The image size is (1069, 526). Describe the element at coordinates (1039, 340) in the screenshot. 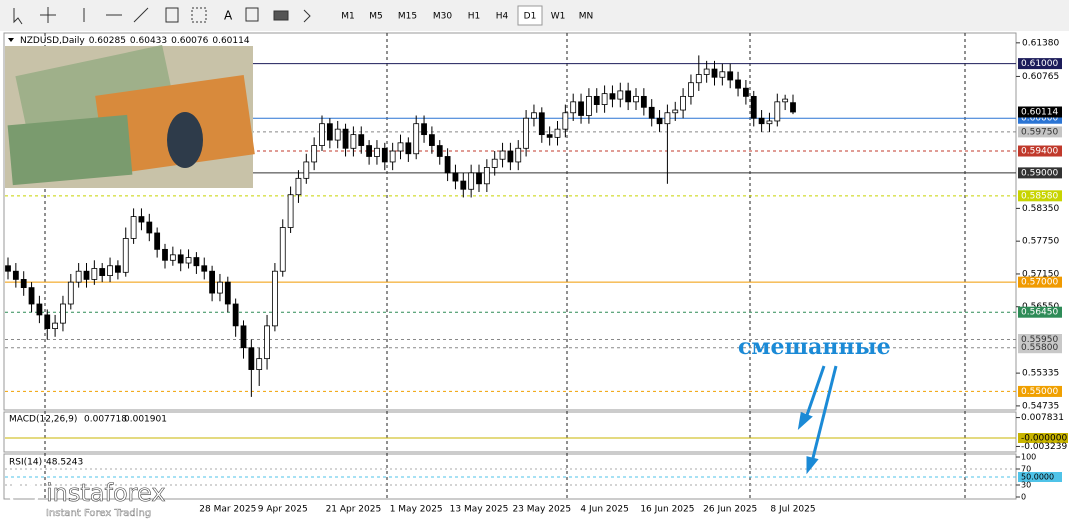

I see `level-label: 0.55950` at that location.